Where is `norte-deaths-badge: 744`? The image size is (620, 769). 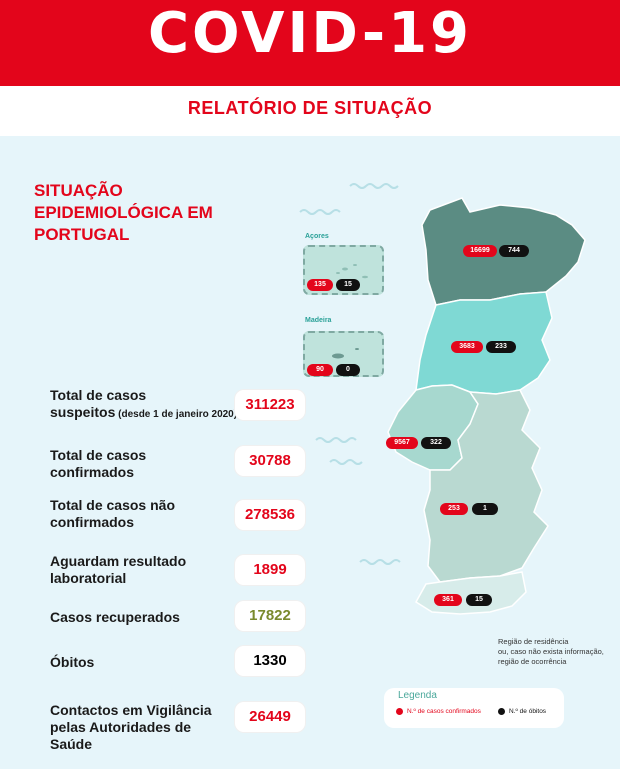 norte-deaths-badge: 744 is located at coordinates (514, 251).